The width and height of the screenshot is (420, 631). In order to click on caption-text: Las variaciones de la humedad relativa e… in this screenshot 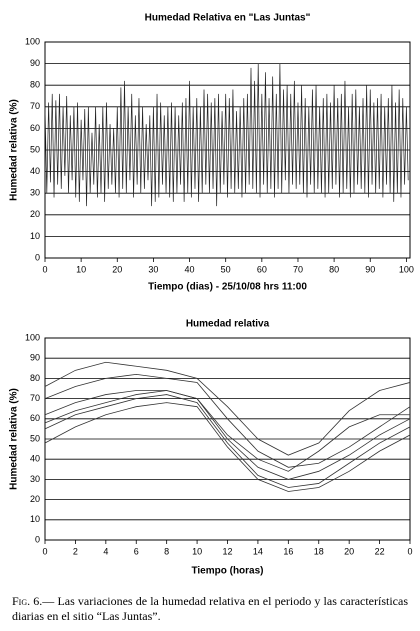, I will do `click(210, 608)`.